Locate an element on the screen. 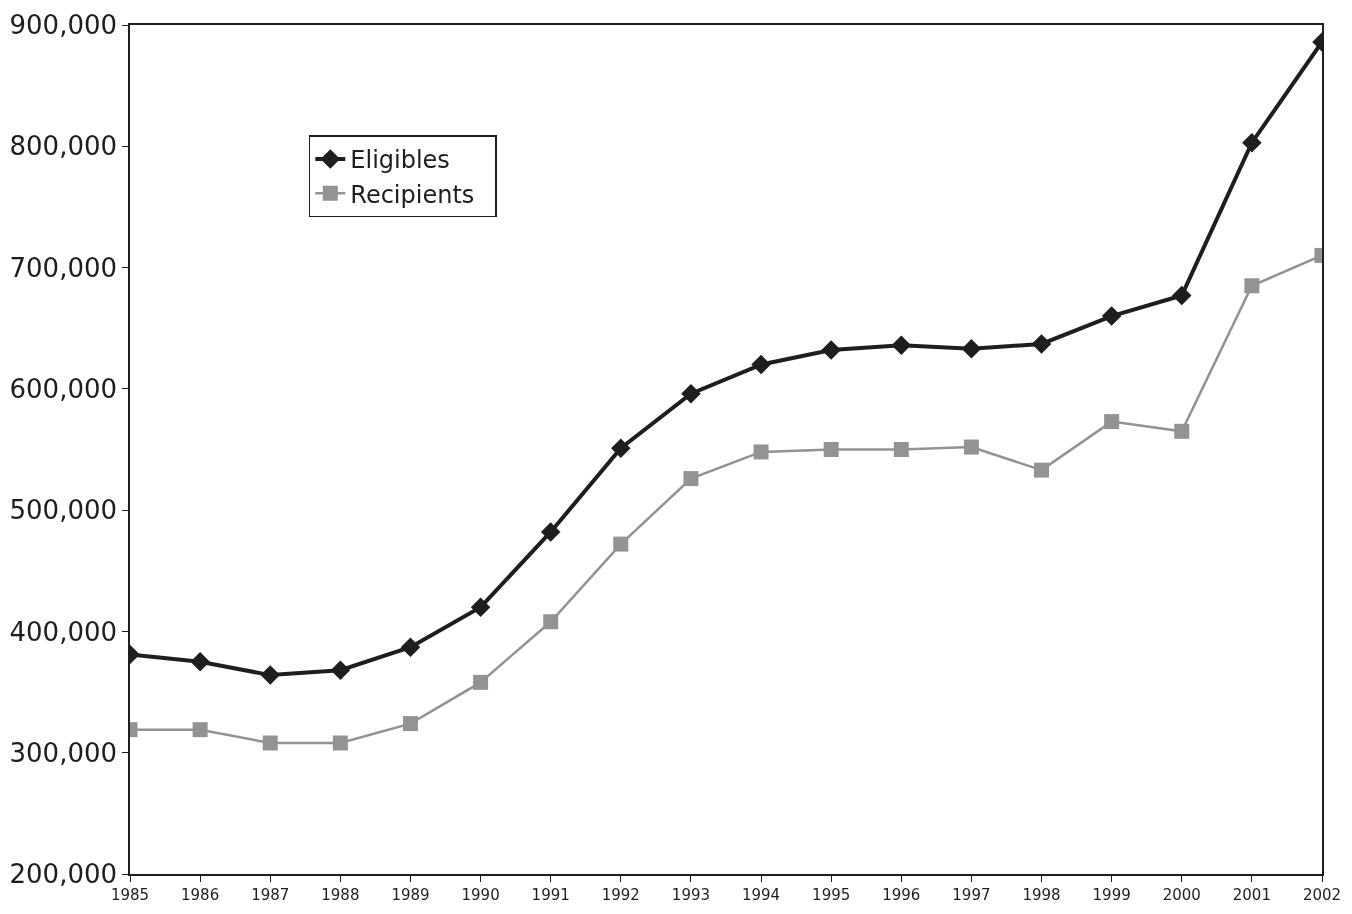 This screenshot has width=1352, height=914. x-tick-label: 1998 is located at coordinates (1041, 894).